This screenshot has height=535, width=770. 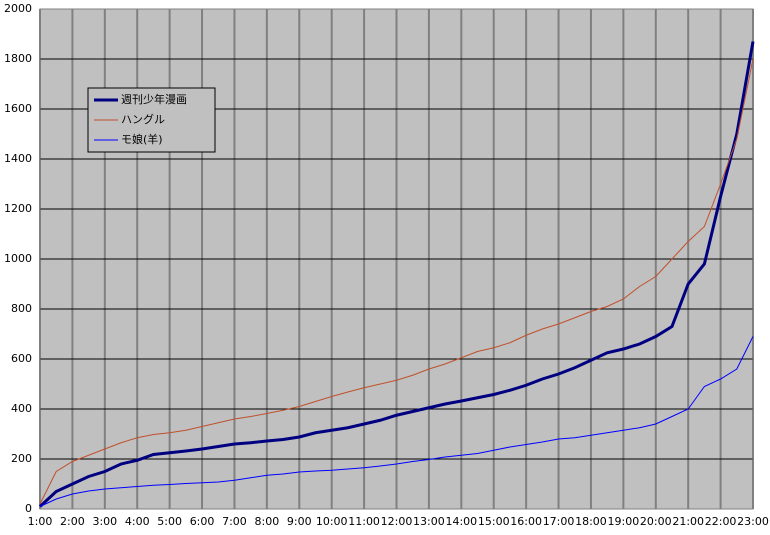 I want to click on x-tick-label: 18:00, so click(x=591, y=521).